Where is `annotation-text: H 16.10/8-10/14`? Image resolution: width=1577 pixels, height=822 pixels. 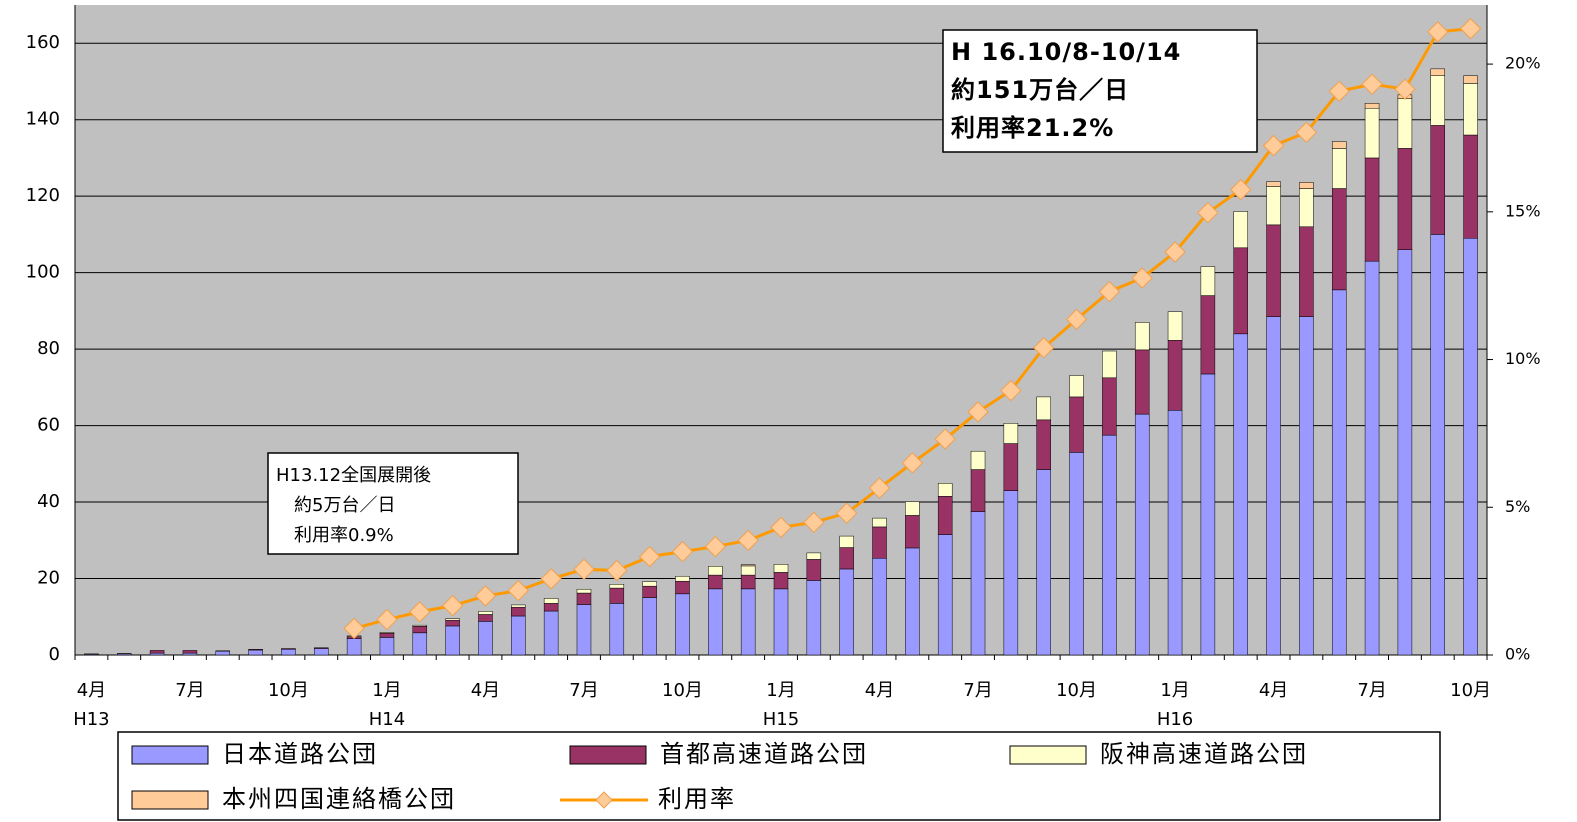 annotation-text: H 16.10/8-10/14 is located at coordinates (1066, 52).